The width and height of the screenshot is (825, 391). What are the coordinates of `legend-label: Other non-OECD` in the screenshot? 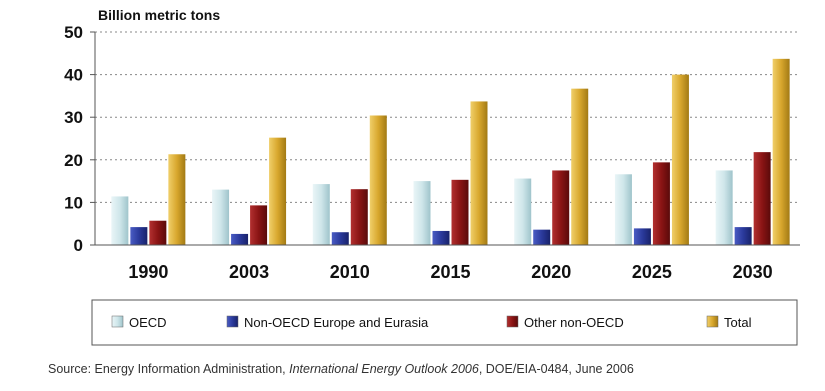 It's located at (574, 322).